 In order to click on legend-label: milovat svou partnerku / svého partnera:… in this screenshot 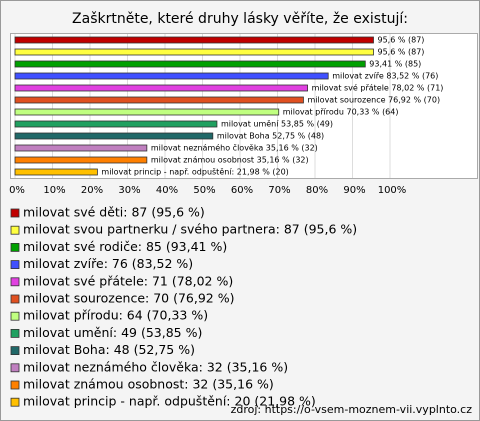, I will do `click(190, 229)`.